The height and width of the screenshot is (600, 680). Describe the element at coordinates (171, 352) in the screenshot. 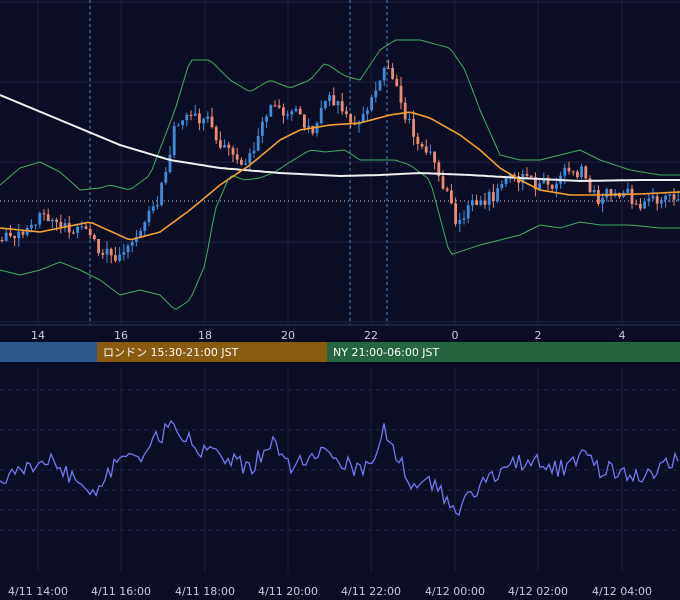

I see `session-label: ロンドン 15:30-21:00 JST` at that location.